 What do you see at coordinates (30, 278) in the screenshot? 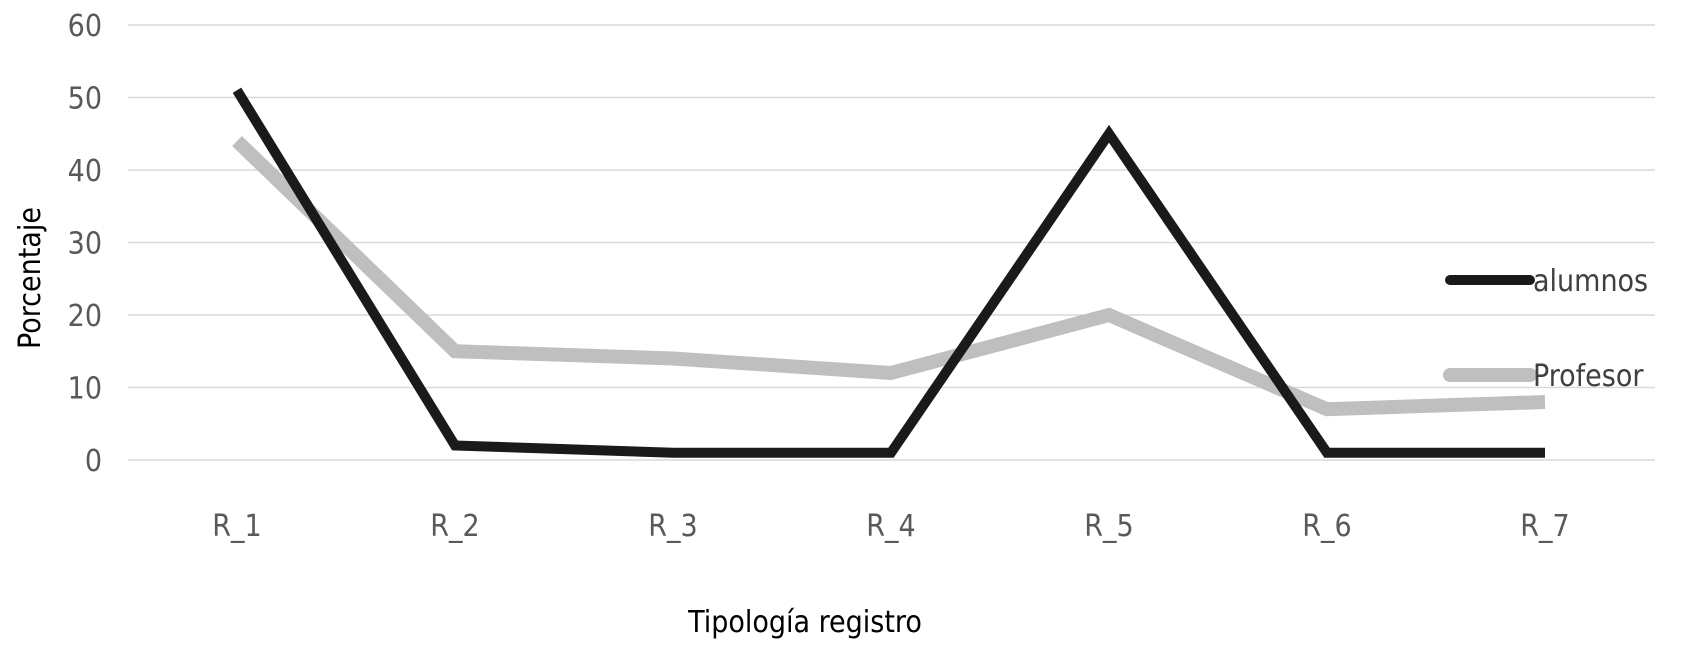
I see `y-axis-title: Porcentaje` at bounding box center [30, 278].